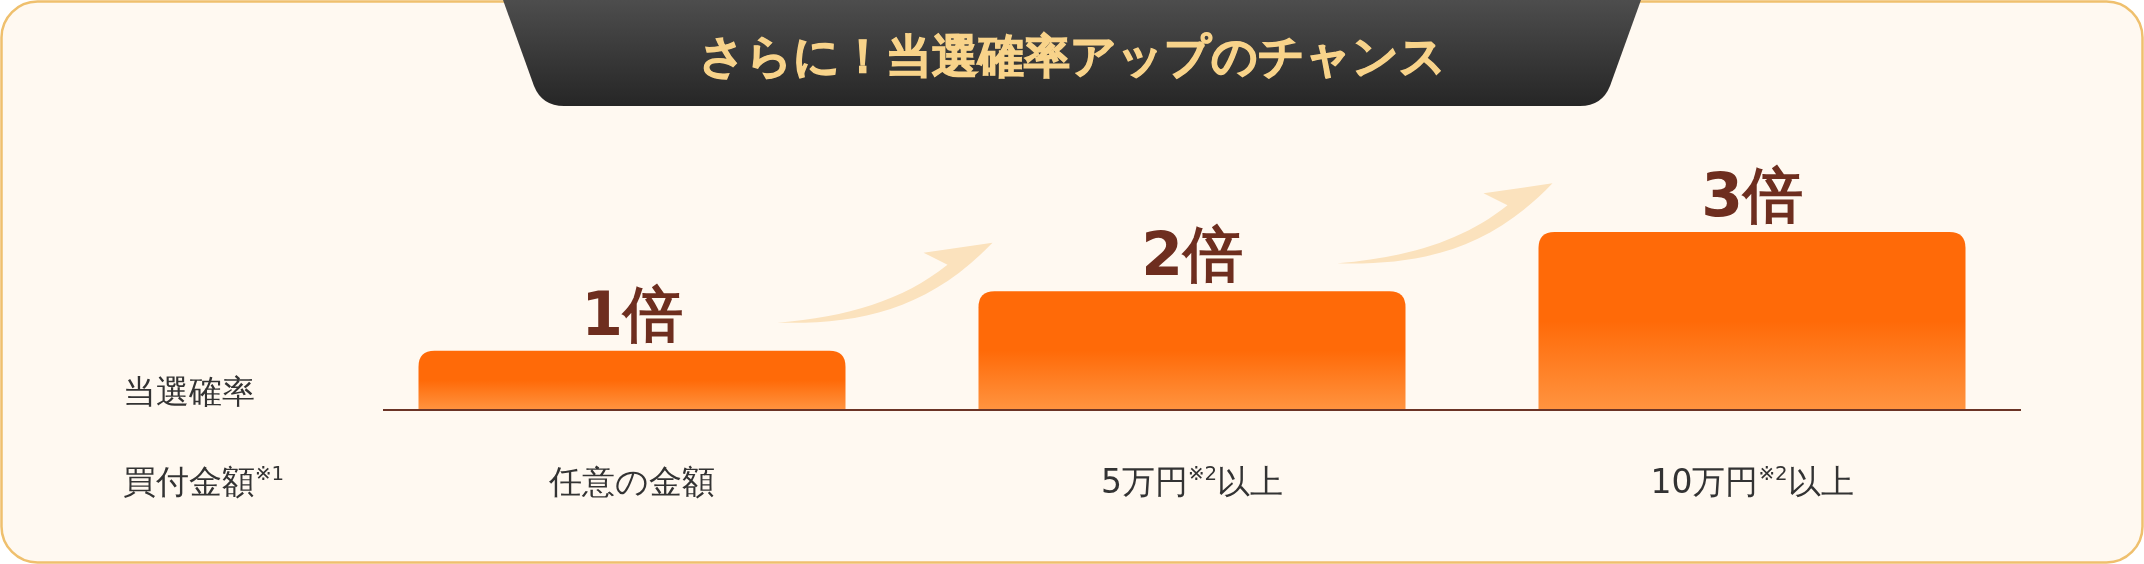 This screenshot has height=564, width=2144. What do you see at coordinates (204, 481) in the screenshot?
I see `xlabel: 買付金額$^{※1}$` at bounding box center [204, 481].